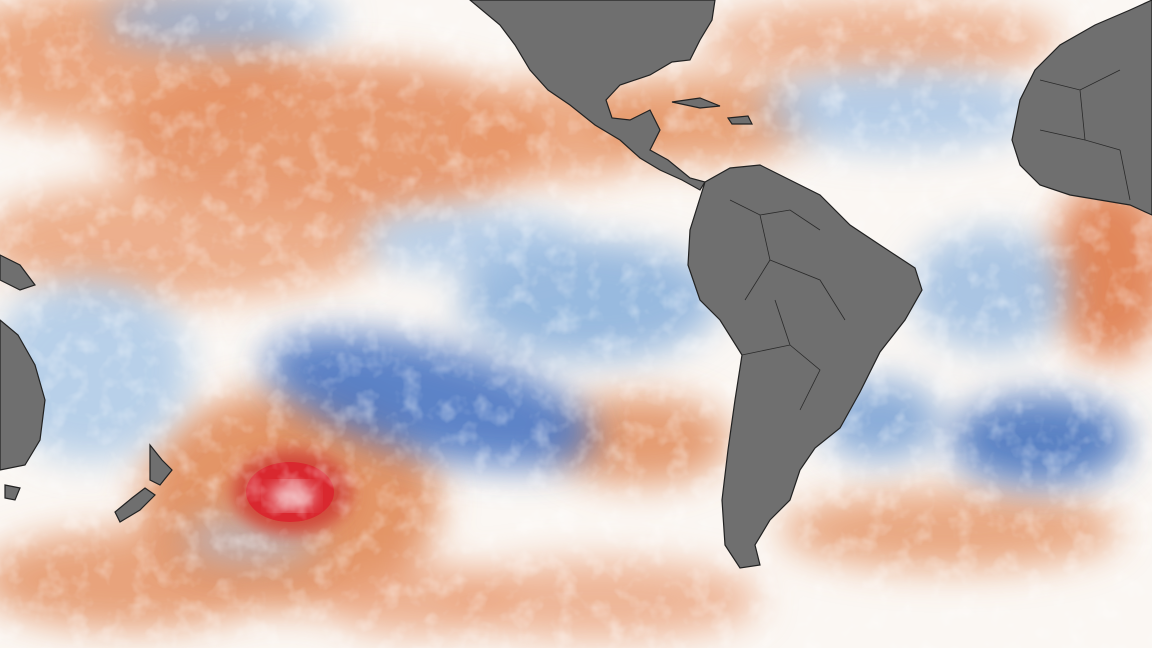 Image resolution: width=1152 pixels, height=648 pixels. What do you see at coordinates (143, 483) in the screenshot?
I see `new-zealand` at bounding box center [143, 483].